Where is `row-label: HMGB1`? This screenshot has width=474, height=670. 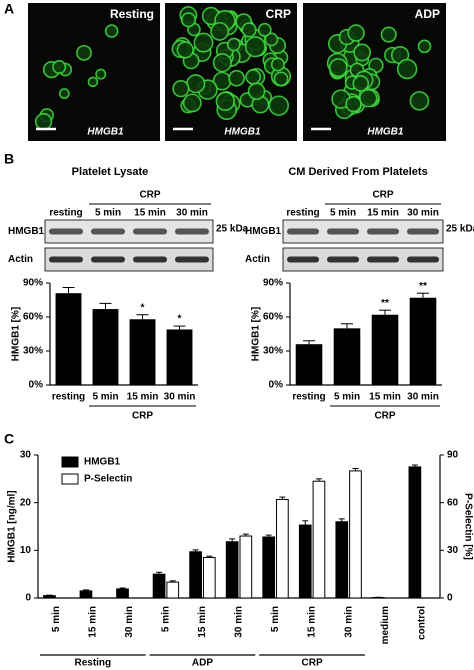 row-label: HMGB1 is located at coordinates (263, 231).